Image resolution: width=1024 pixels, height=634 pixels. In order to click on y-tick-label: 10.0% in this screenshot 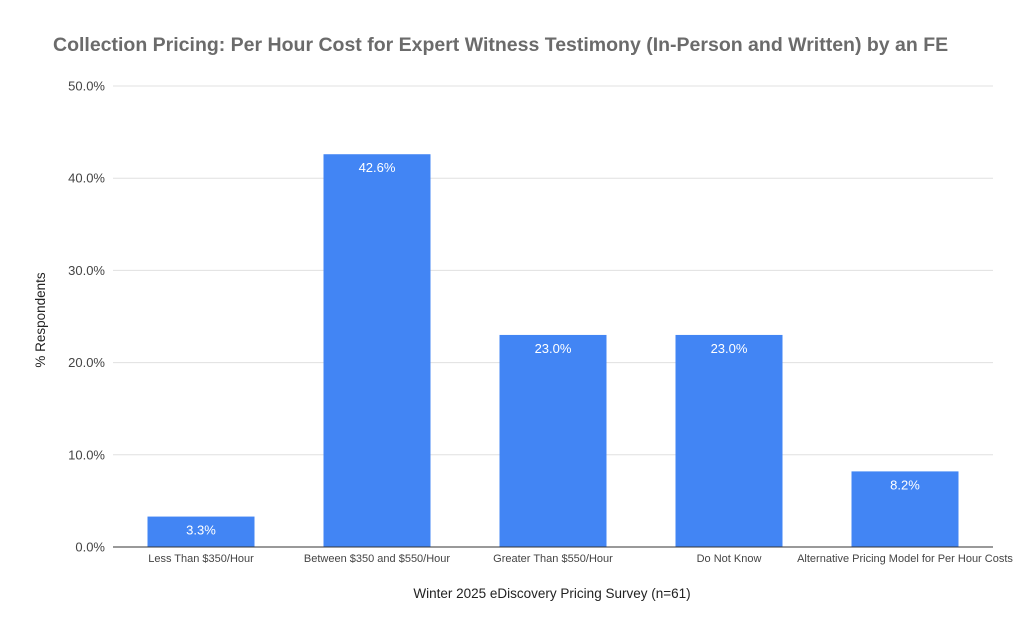, I will do `click(86, 454)`.